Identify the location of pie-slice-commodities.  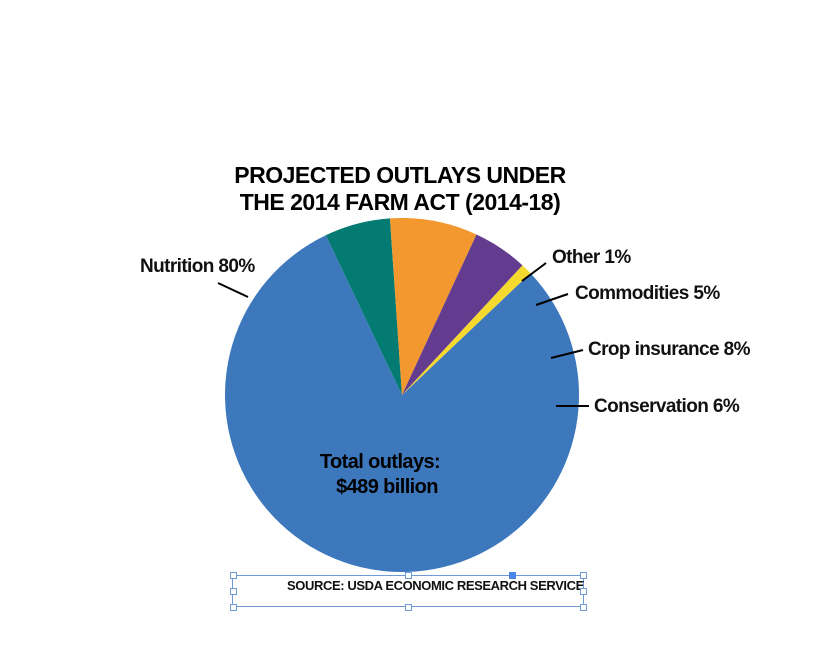
(462, 314).